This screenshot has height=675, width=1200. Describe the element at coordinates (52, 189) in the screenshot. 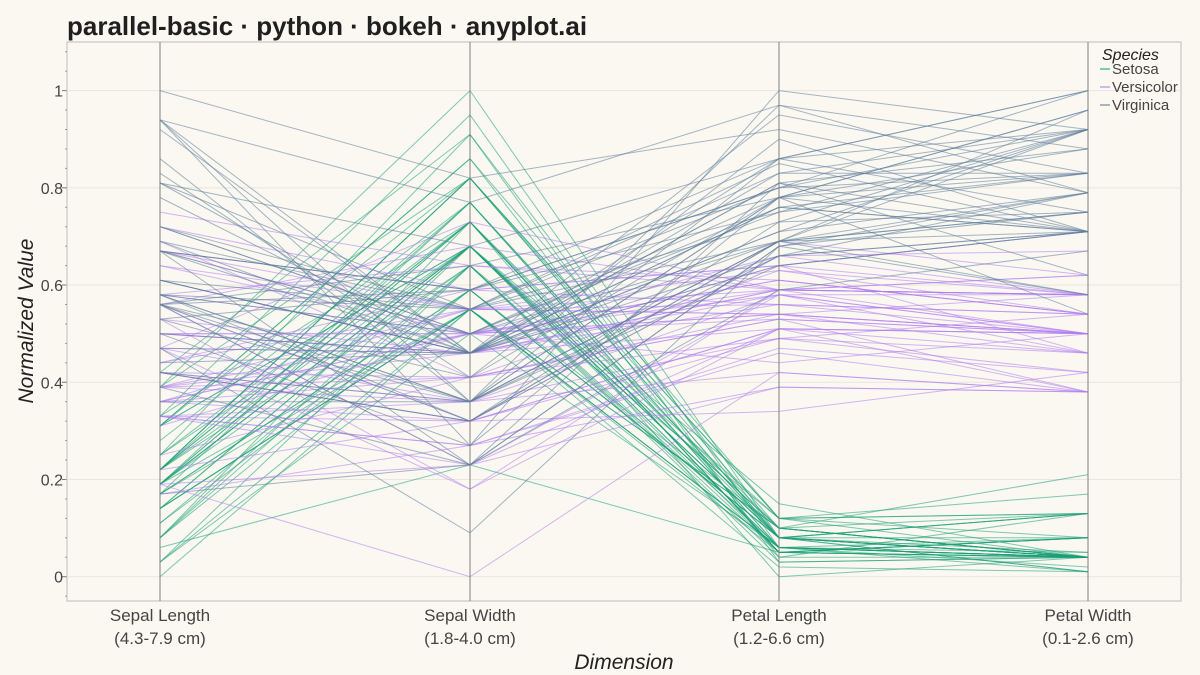

I see `y-tick-label: 0.8` at that location.